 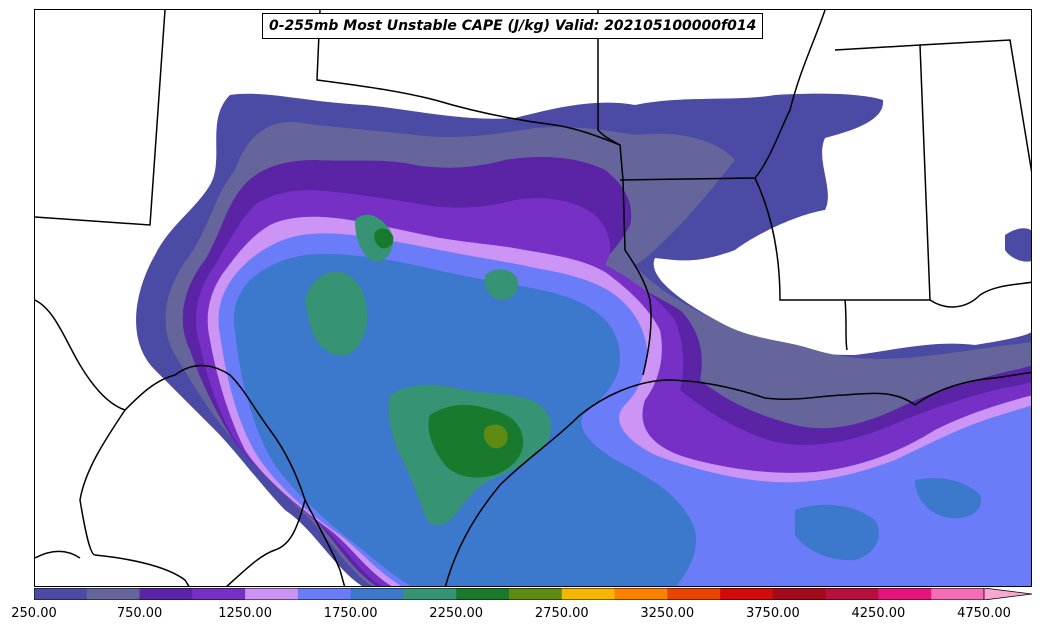 What do you see at coordinates (350, 613) in the screenshot?
I see `colorbar-tick-label: 1750.00` at bounding box center [350, 613].